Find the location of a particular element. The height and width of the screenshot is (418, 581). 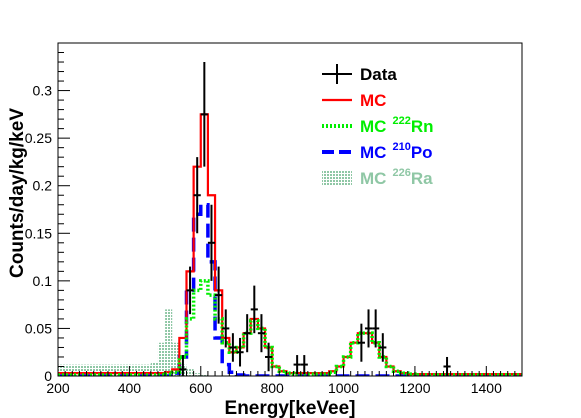

y-axis: 0 0.05 0.1 0.15 0.2 0.25 0.3 is located at coordinates (47, 213).